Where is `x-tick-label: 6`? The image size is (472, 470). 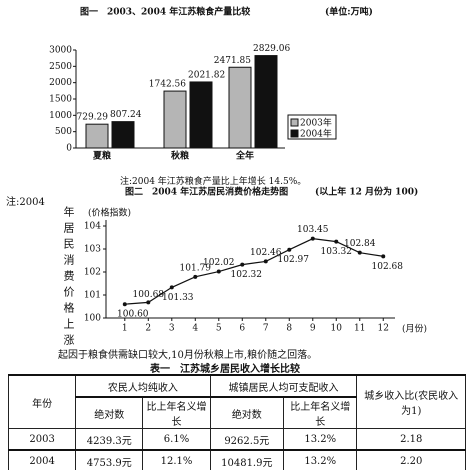
x-tick-label: 6 is located at coordinates (242, 329).